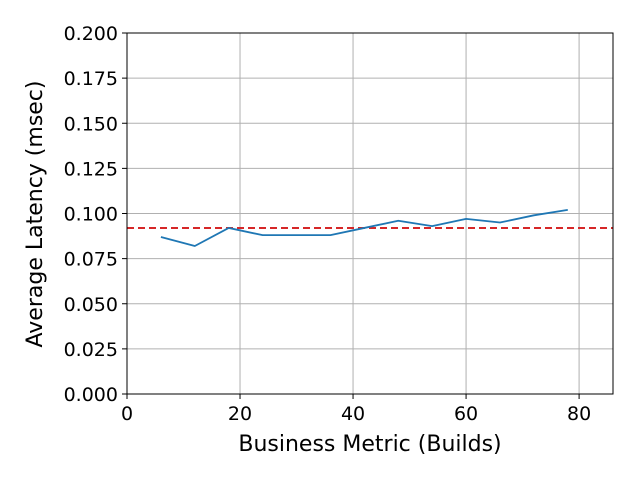  Describe the element at coordinates (91, 260) in the screenshot. I see `y-tick-label: 0.075` at that location.